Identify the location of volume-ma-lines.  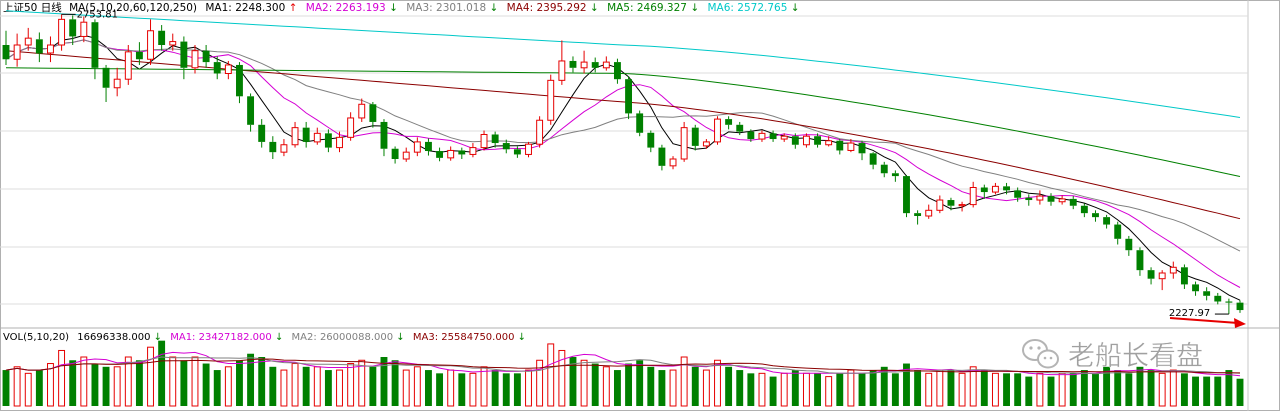
(623, 364).